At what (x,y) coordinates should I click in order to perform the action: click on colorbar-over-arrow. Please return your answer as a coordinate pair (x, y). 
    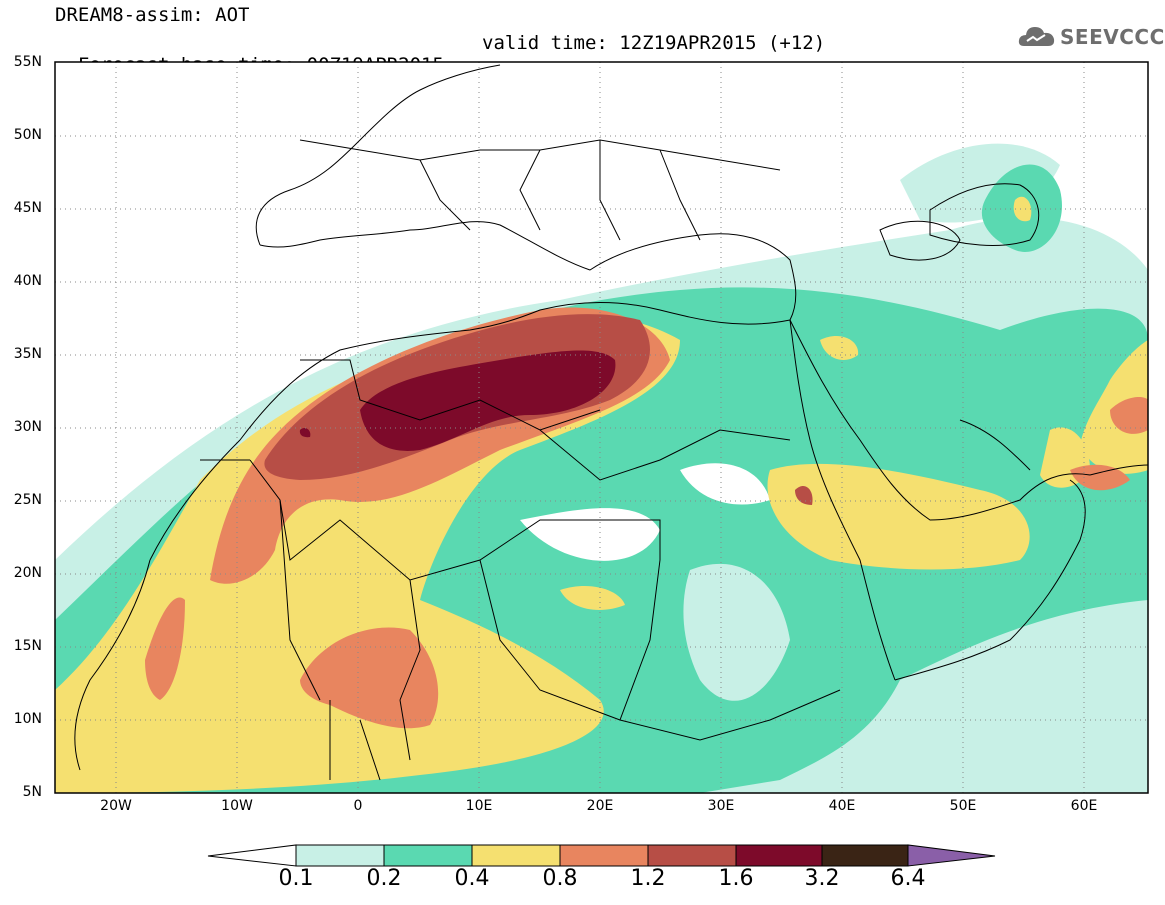
    Looking at the image, I should click on (951, 855).